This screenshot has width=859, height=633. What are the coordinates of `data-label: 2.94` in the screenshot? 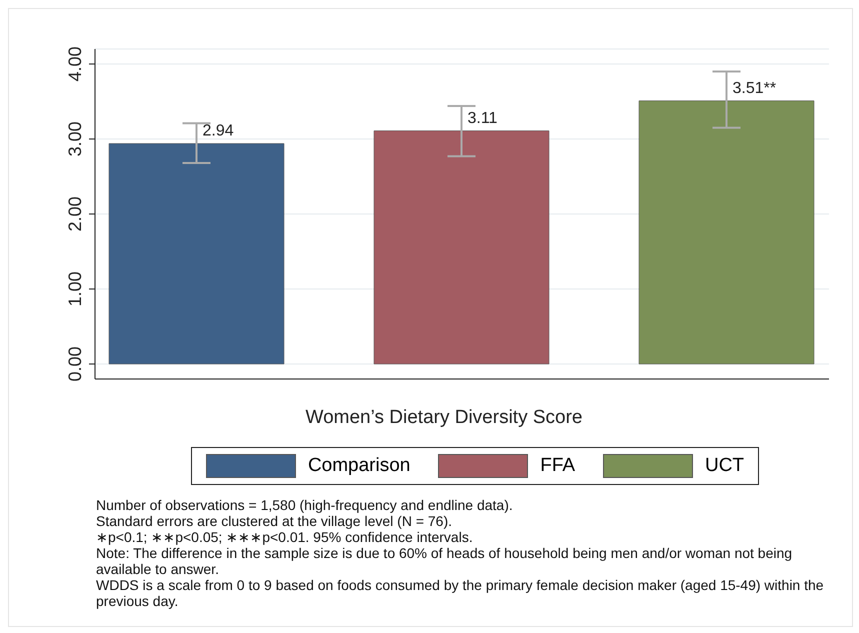 It's located at (218, 131).